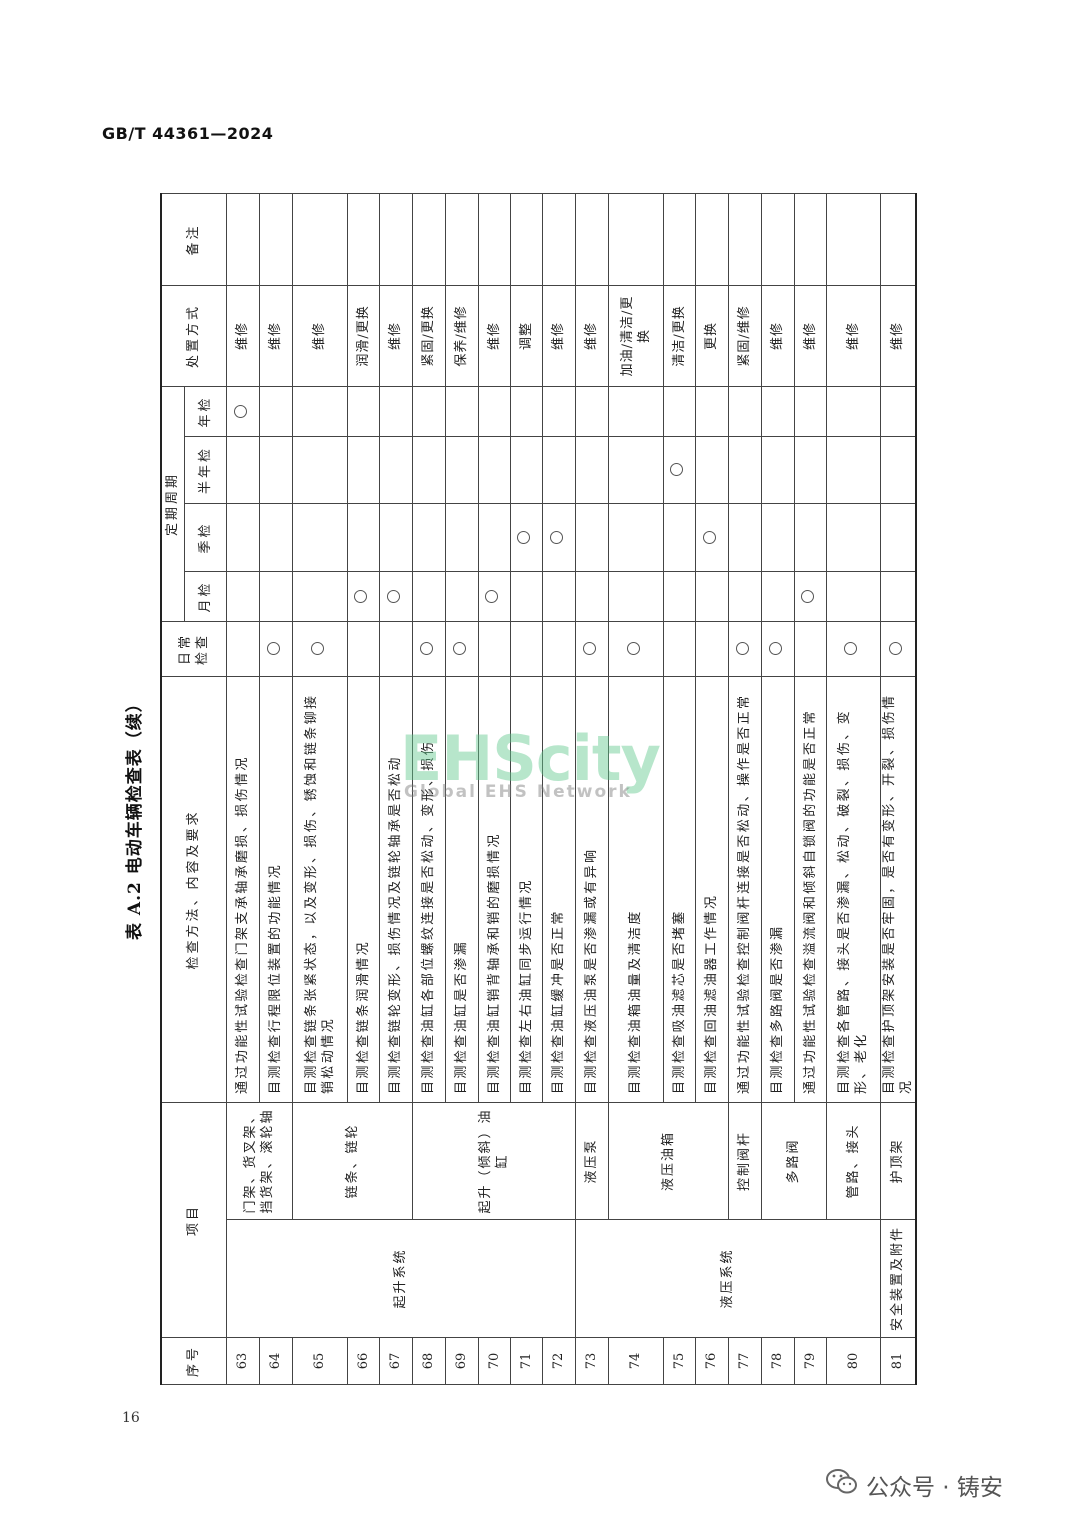  Describe the element at coordinates (242, 889) in the screenshot. I see `method-cell: 通过功能性试验检查门架支承轴承磨损、损伤情况` at that location.